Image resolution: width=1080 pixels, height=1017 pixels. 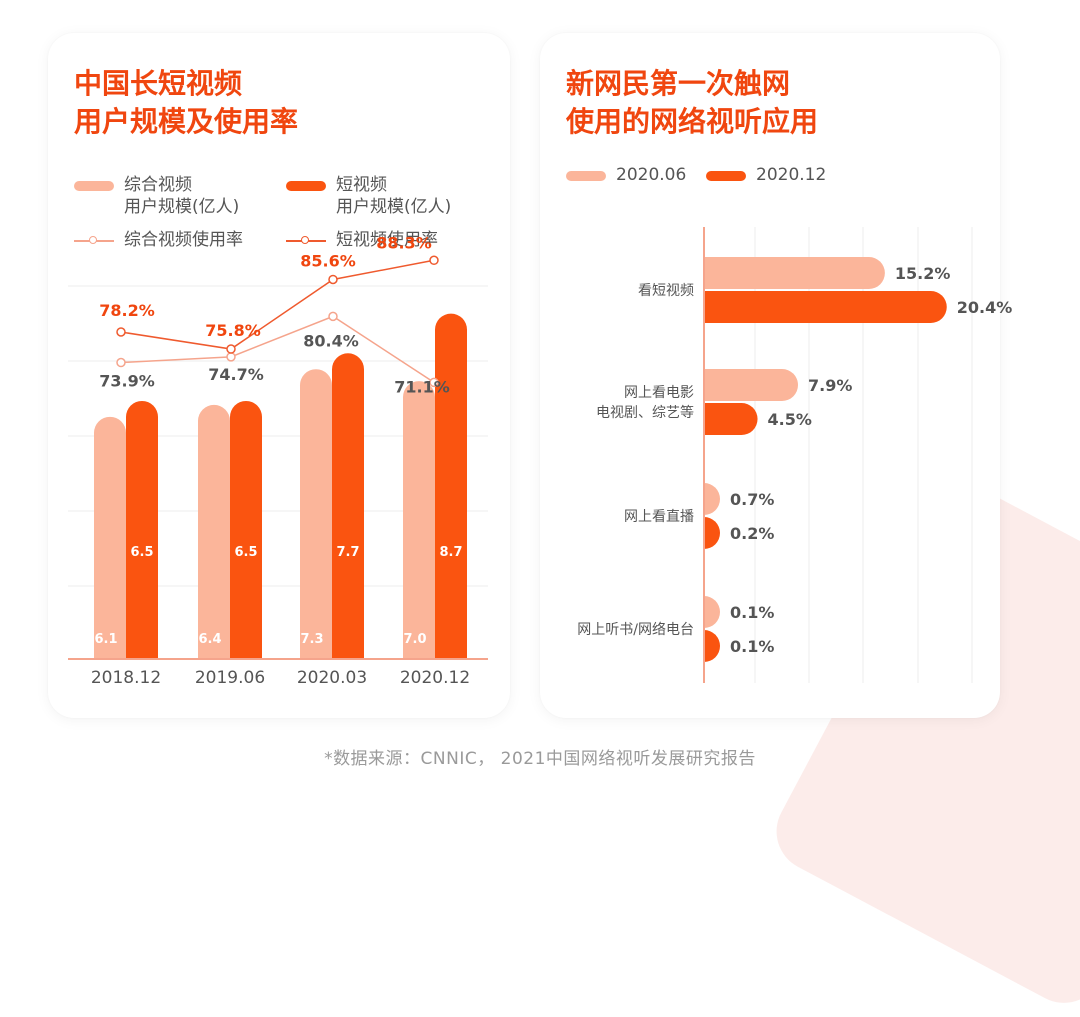 I want to click on right-title-line-1: 新网民第一次触网, so click(x=678, y=83).